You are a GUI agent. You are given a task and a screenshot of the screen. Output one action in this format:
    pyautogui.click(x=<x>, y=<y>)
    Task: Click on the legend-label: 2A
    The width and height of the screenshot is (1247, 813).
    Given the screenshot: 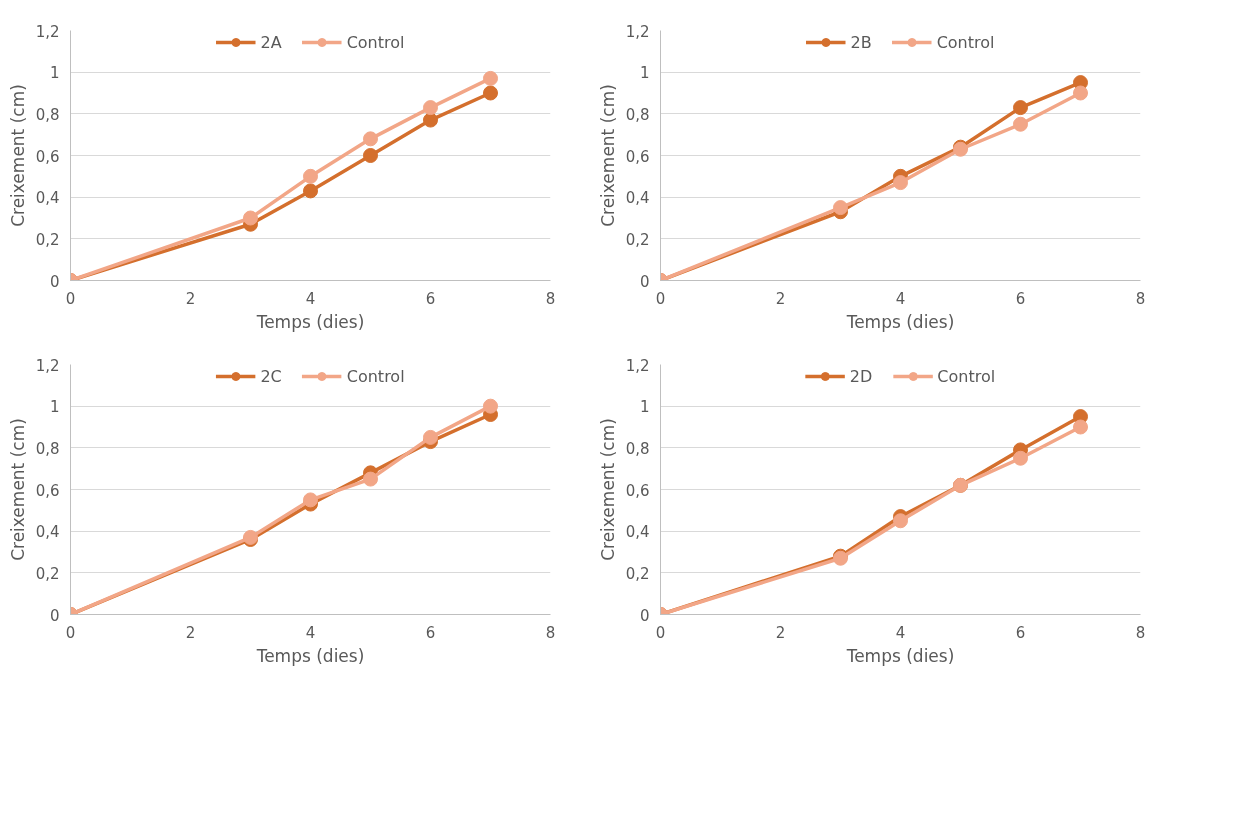 What is the action you would take?
    pyautogui.click(x=271, y=42)
    